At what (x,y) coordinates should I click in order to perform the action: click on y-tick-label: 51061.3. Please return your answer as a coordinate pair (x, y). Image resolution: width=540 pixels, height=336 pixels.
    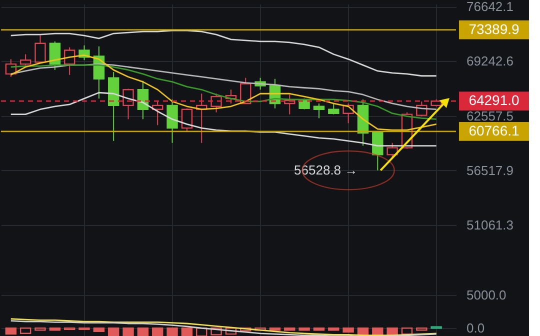
    Looking at the image, I should click on (490, 225).